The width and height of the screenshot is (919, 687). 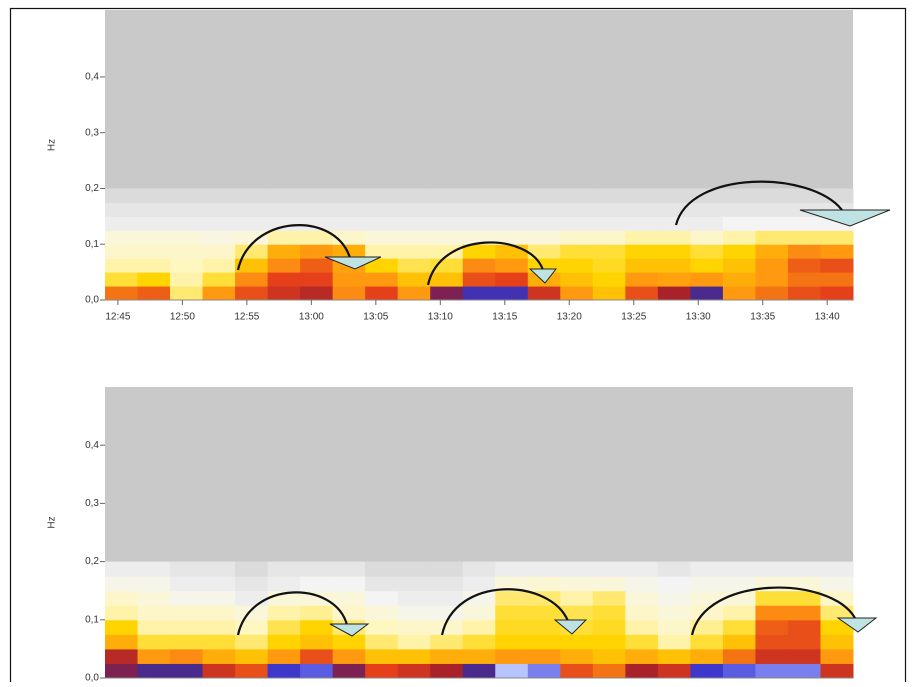 I want to click on y-tick-label: 0,1, so click(x=92, y=619).